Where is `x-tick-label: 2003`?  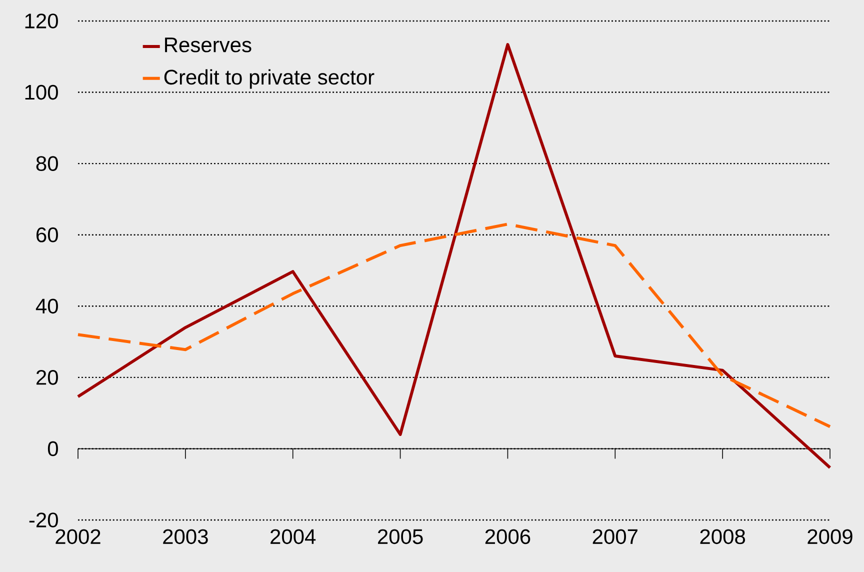 x-tick-label: 2003 is located at coordinates (185, 536).